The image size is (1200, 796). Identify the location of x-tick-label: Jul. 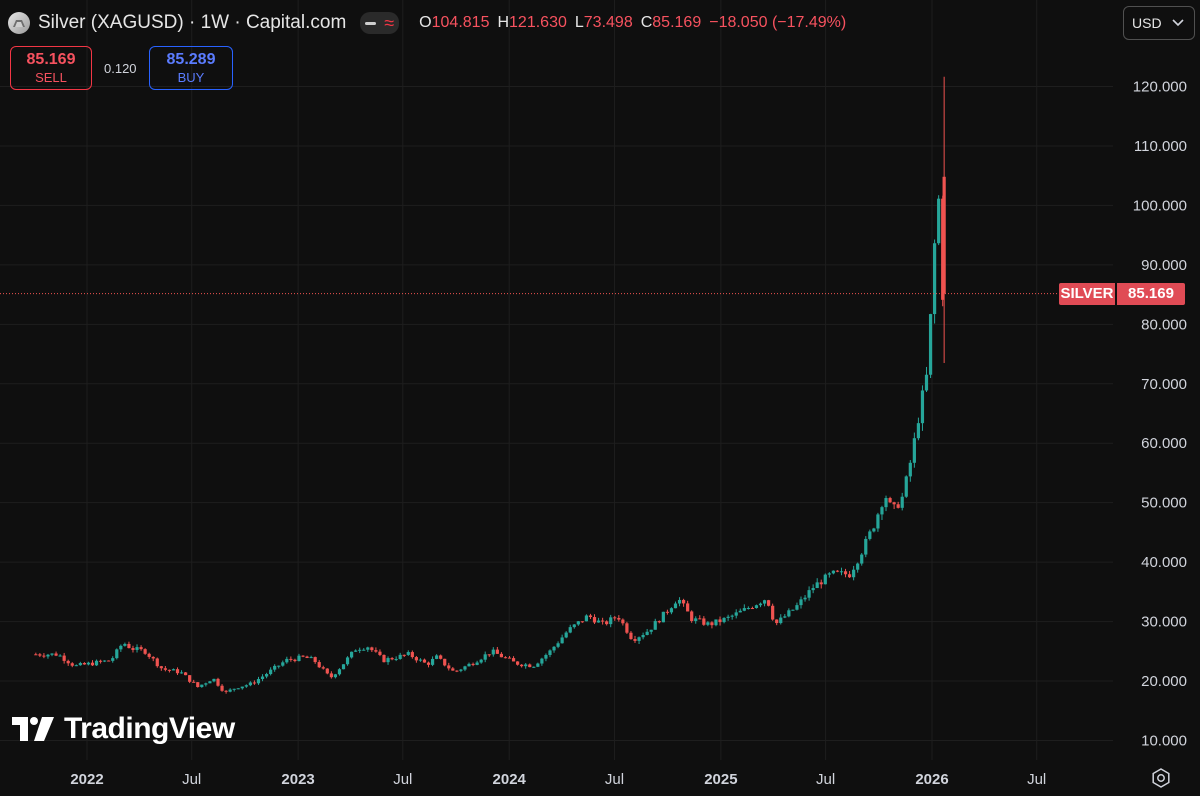
(402, 779).